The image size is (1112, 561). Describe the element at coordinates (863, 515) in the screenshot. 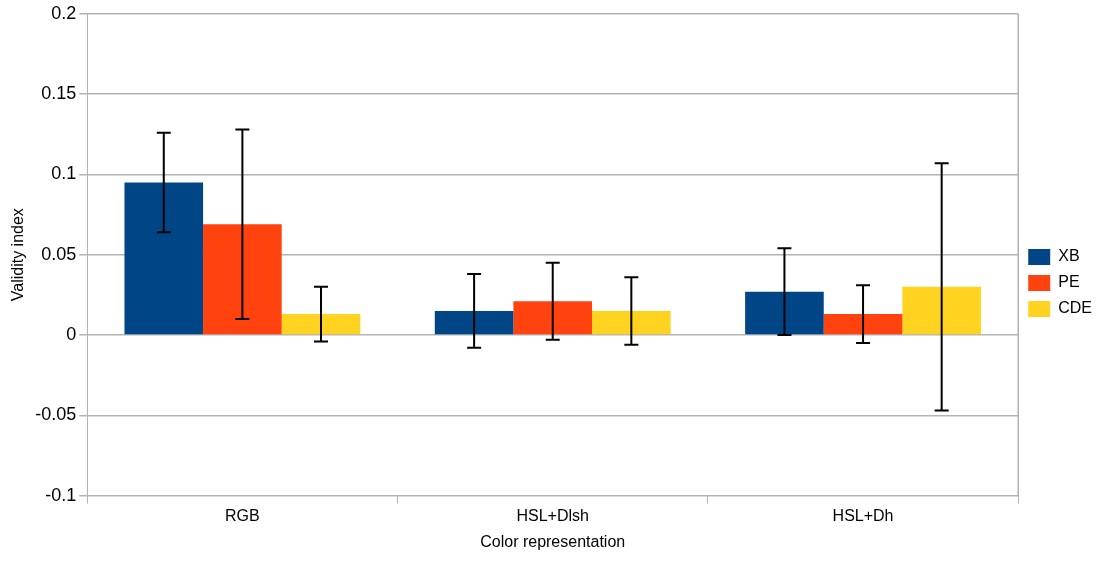

I see `x-tick-label: HSL+Dh` at that location.